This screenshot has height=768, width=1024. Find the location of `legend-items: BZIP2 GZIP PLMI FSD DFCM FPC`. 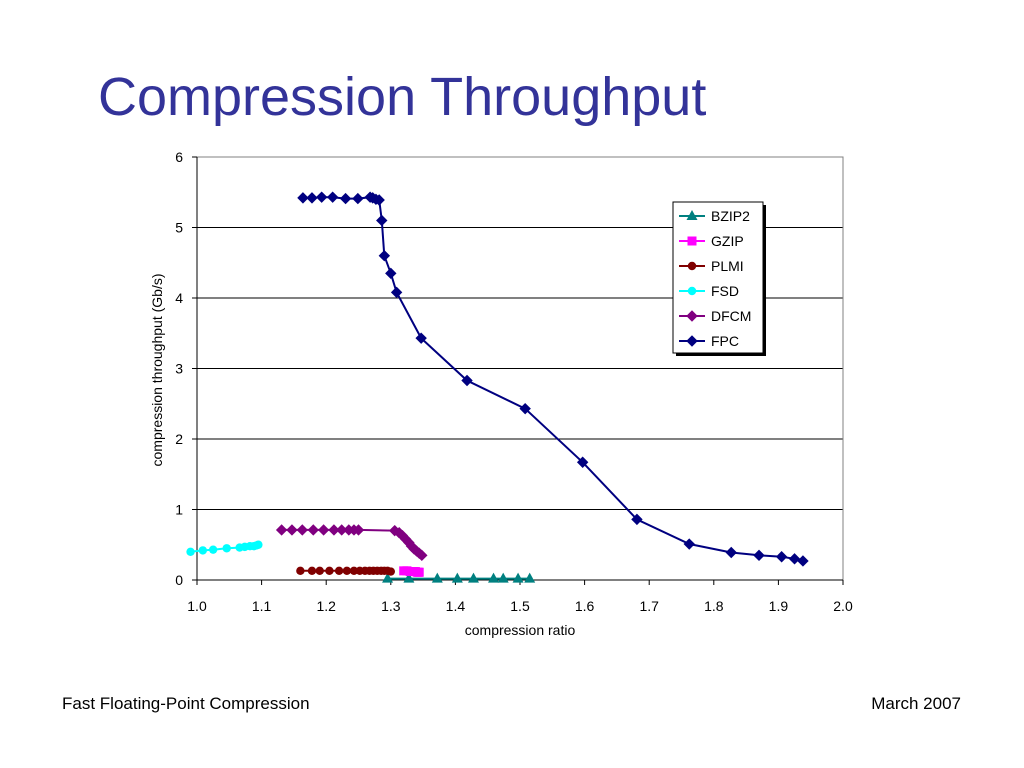

legend-items: BZIP2 GZIP PLMI FSD DFCM FPC is located at coordinates (715, 278).